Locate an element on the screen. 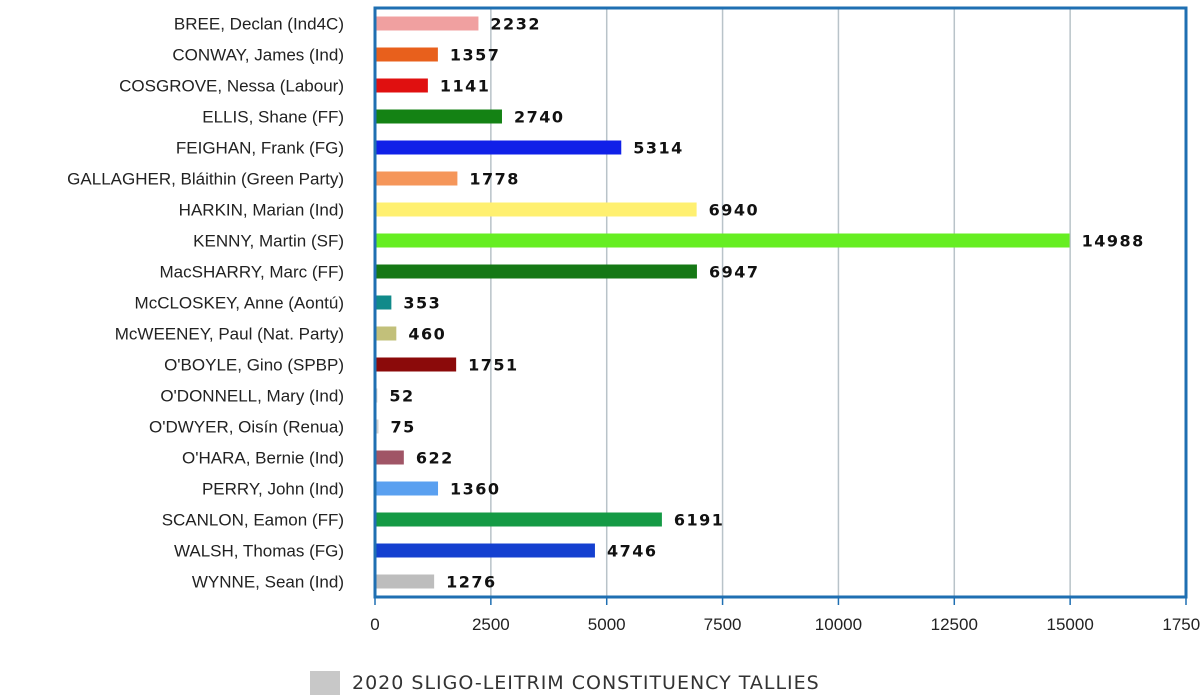 The width and height of the screenshot is (1200, 700). category-label: WYNNE, Sean (Ind) is located at coordinates (268, 582).